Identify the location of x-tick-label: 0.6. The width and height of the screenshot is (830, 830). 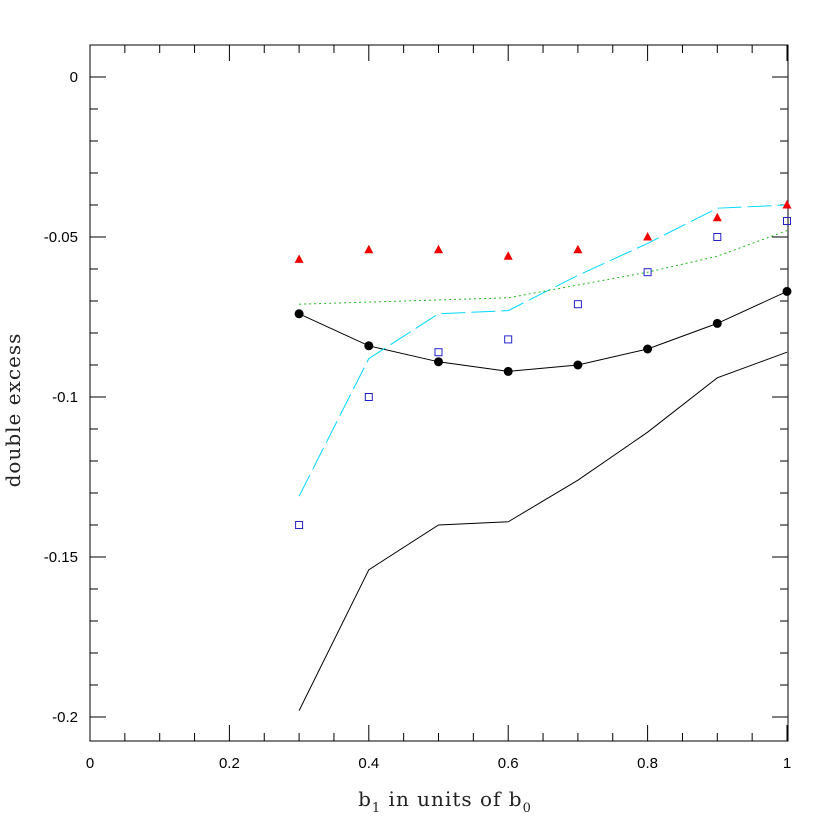
(508, 763).